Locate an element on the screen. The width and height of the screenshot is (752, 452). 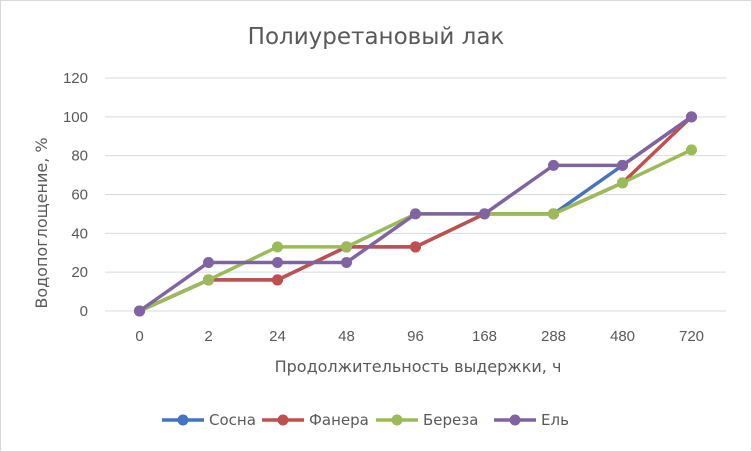
legend-item: Ель is located at coordinates (531, 420).